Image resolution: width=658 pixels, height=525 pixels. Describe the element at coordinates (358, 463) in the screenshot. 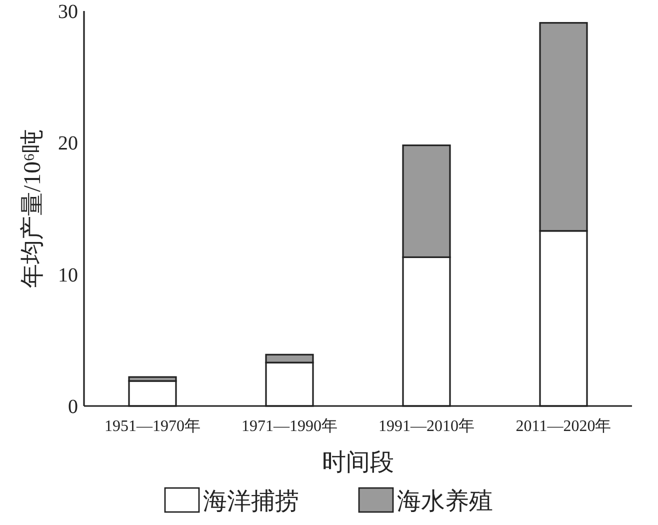

I see `x-axis-title: 时间段` at that location.